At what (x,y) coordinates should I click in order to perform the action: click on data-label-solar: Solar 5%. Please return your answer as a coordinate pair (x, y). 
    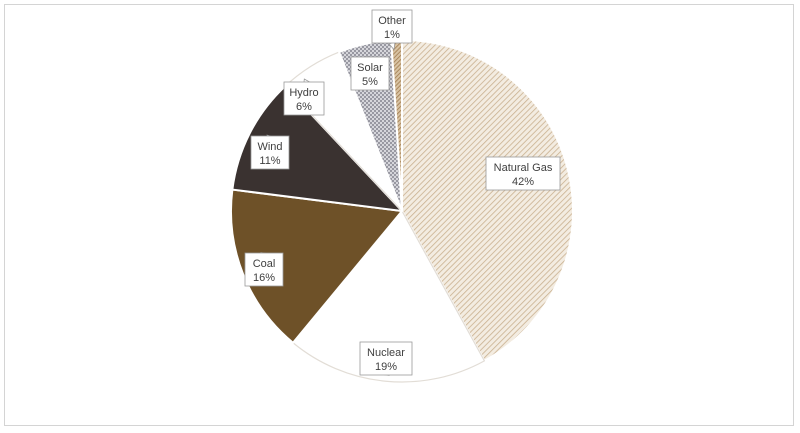
    Looking at the image, I should click on (370, 73).